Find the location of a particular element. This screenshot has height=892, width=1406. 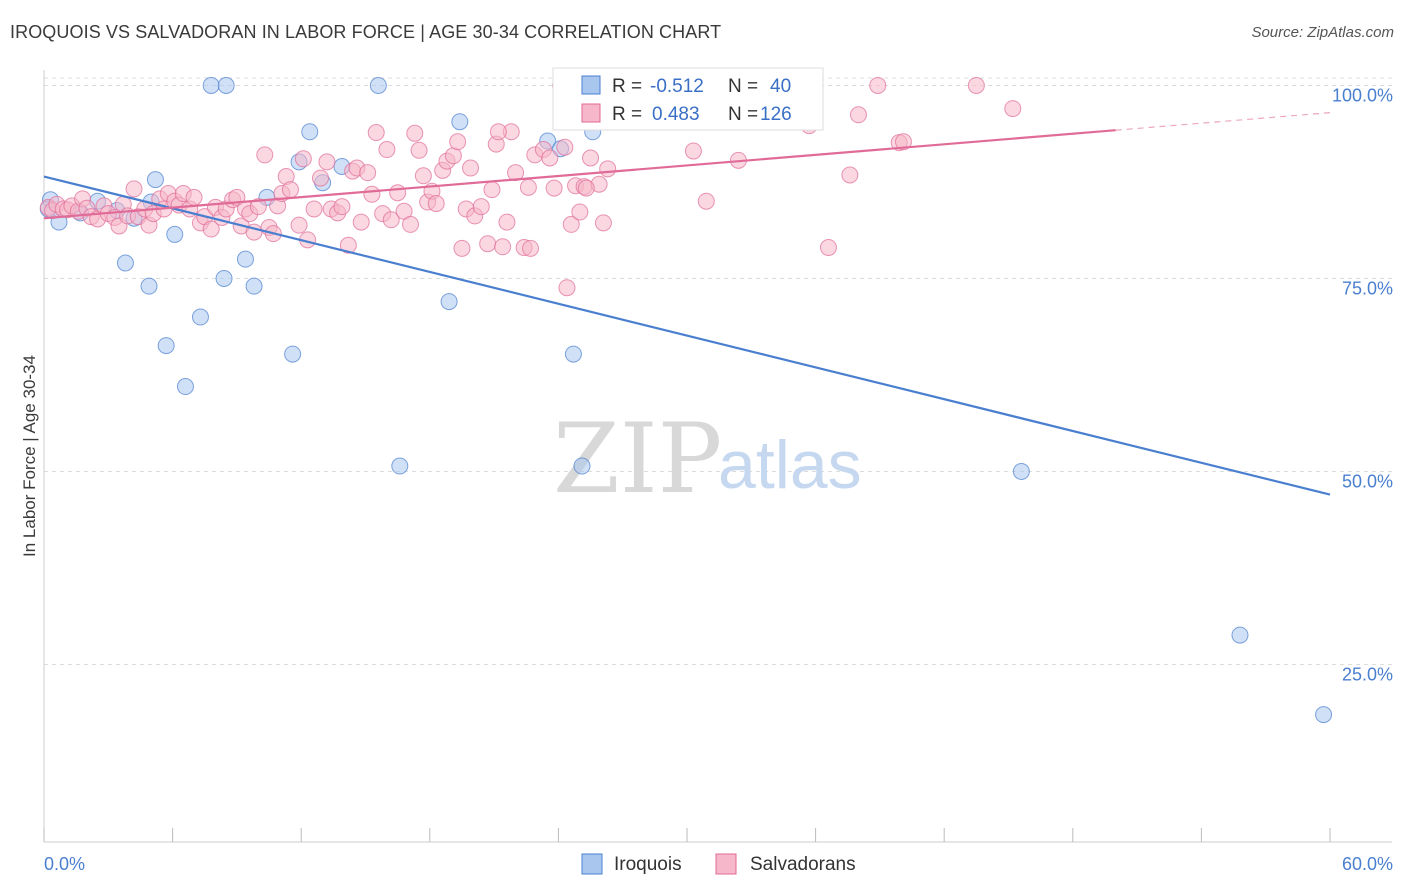

bottom-legend-swatch-iroquois is located at coordinates (592, 864).